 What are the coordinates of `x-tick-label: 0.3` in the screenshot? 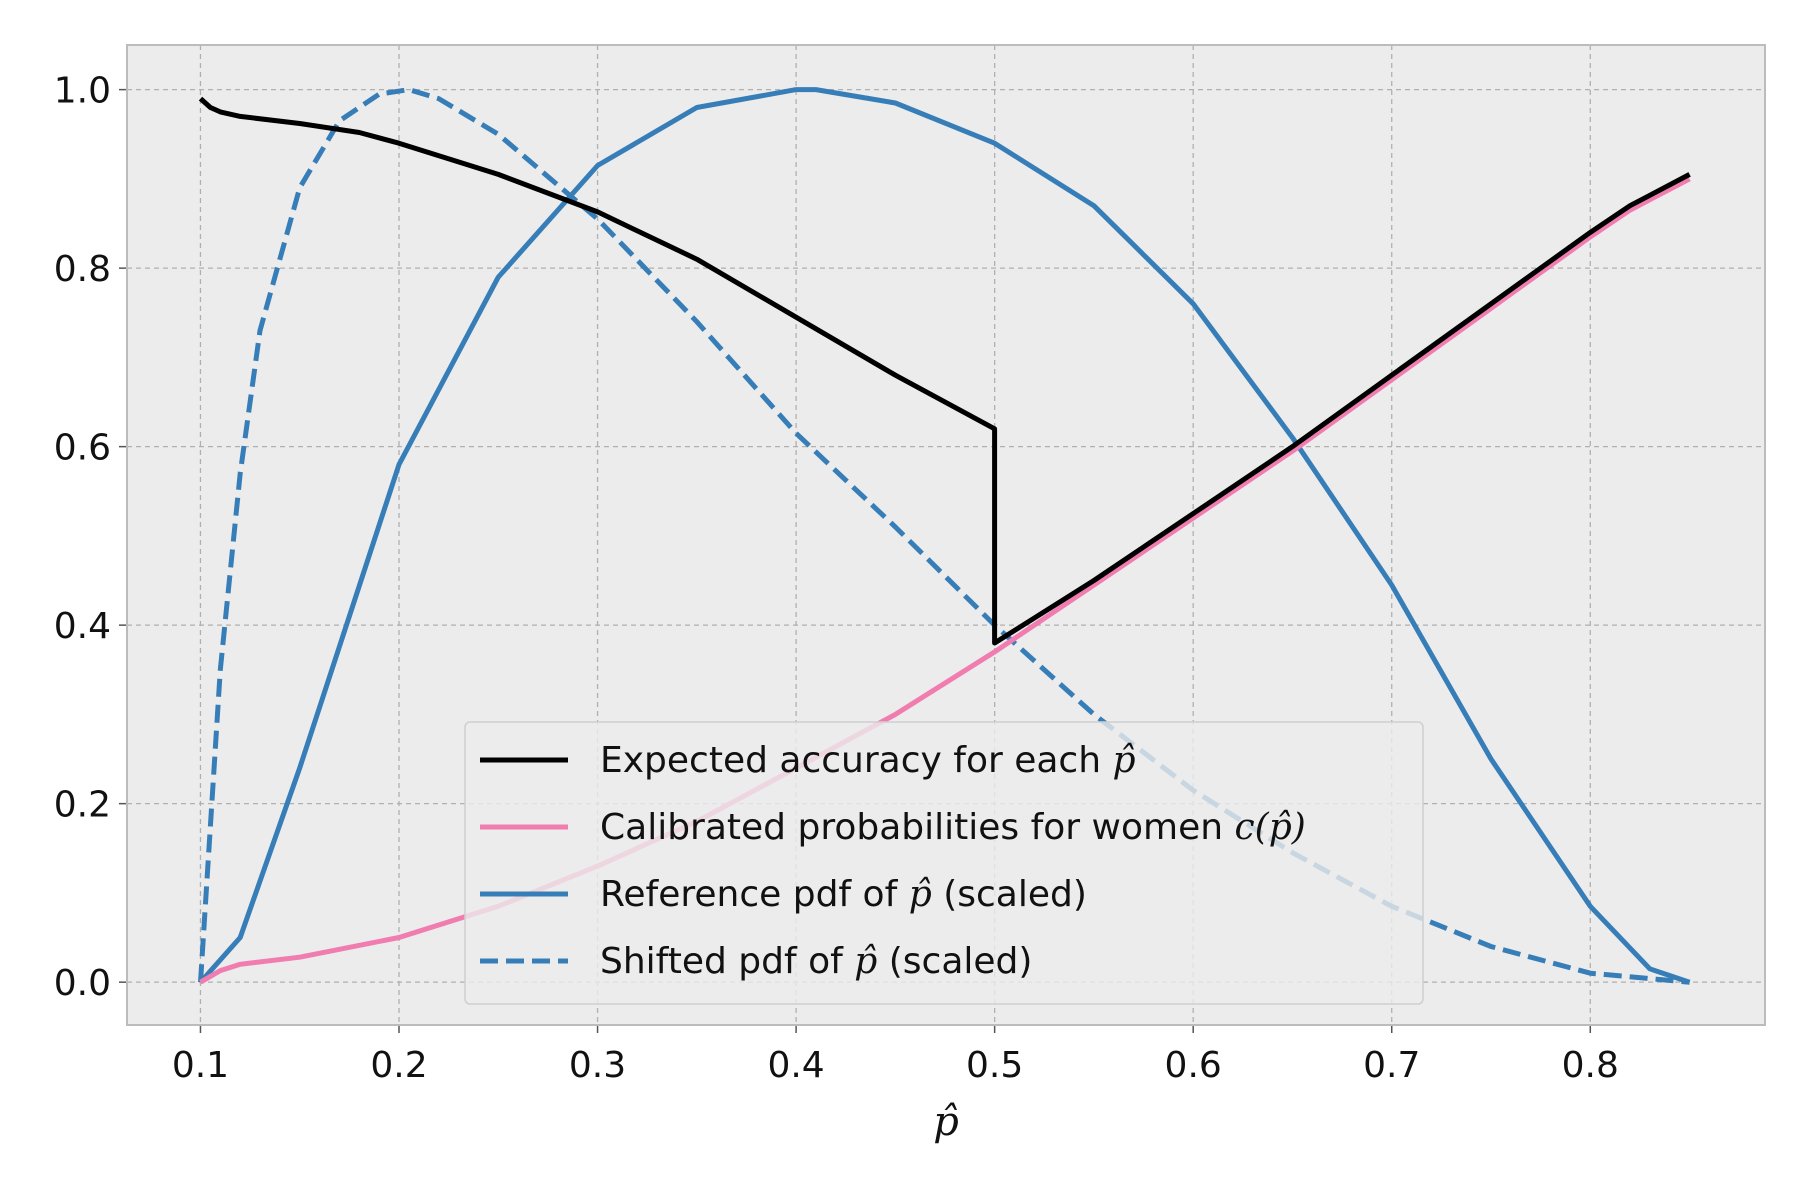 It's located at (597, 1065).